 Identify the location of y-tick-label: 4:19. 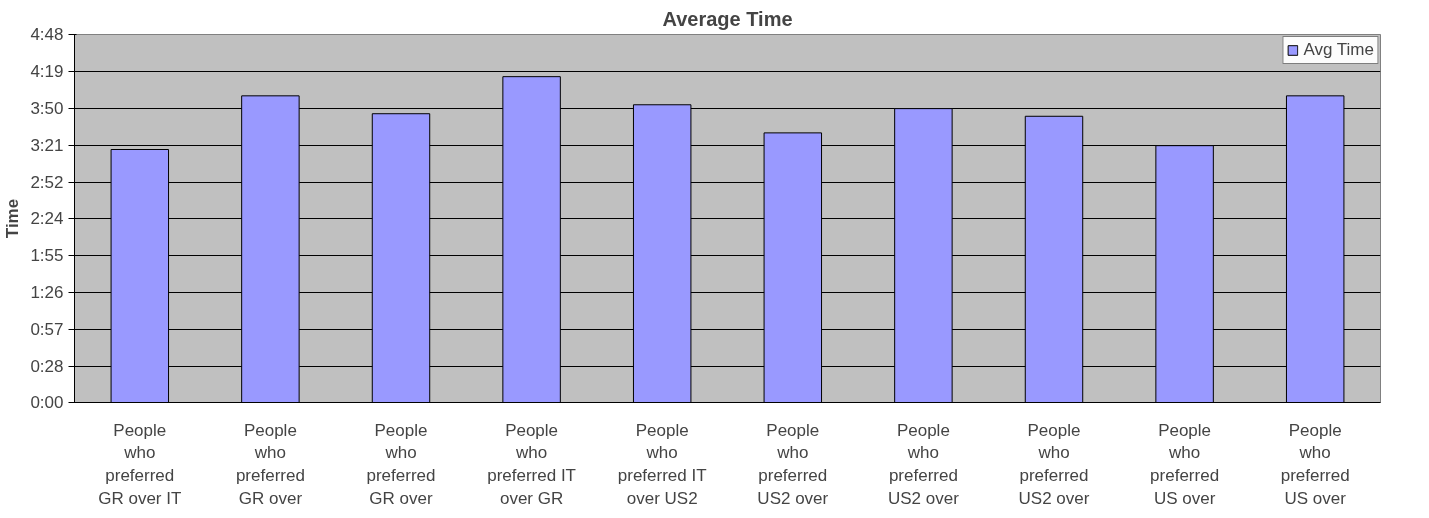
(47, 72).